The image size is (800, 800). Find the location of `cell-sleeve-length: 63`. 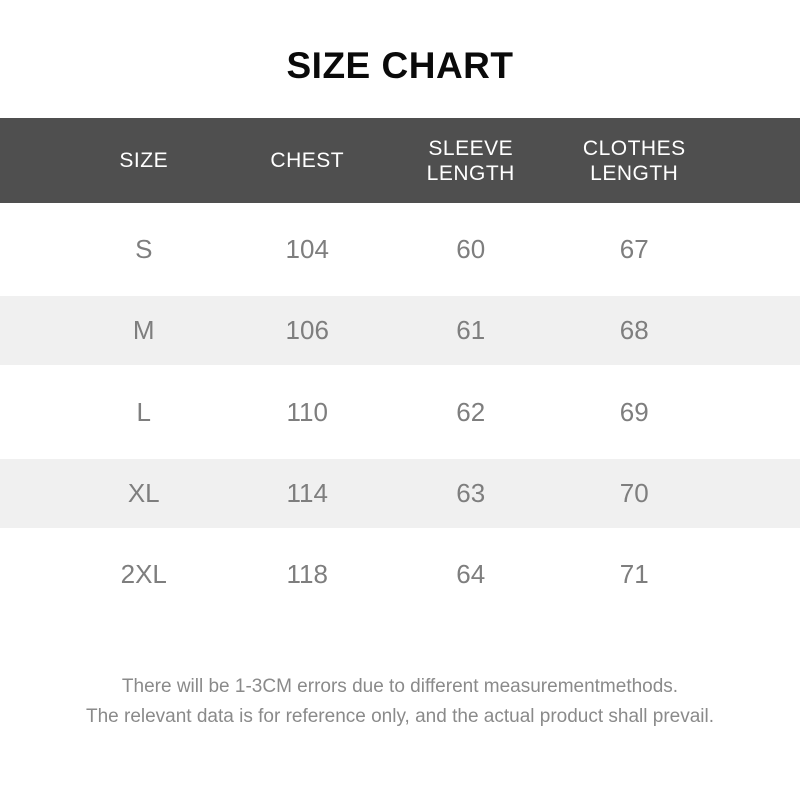

cell-sleeve-length: 63 is located at coordinates (471, 493).